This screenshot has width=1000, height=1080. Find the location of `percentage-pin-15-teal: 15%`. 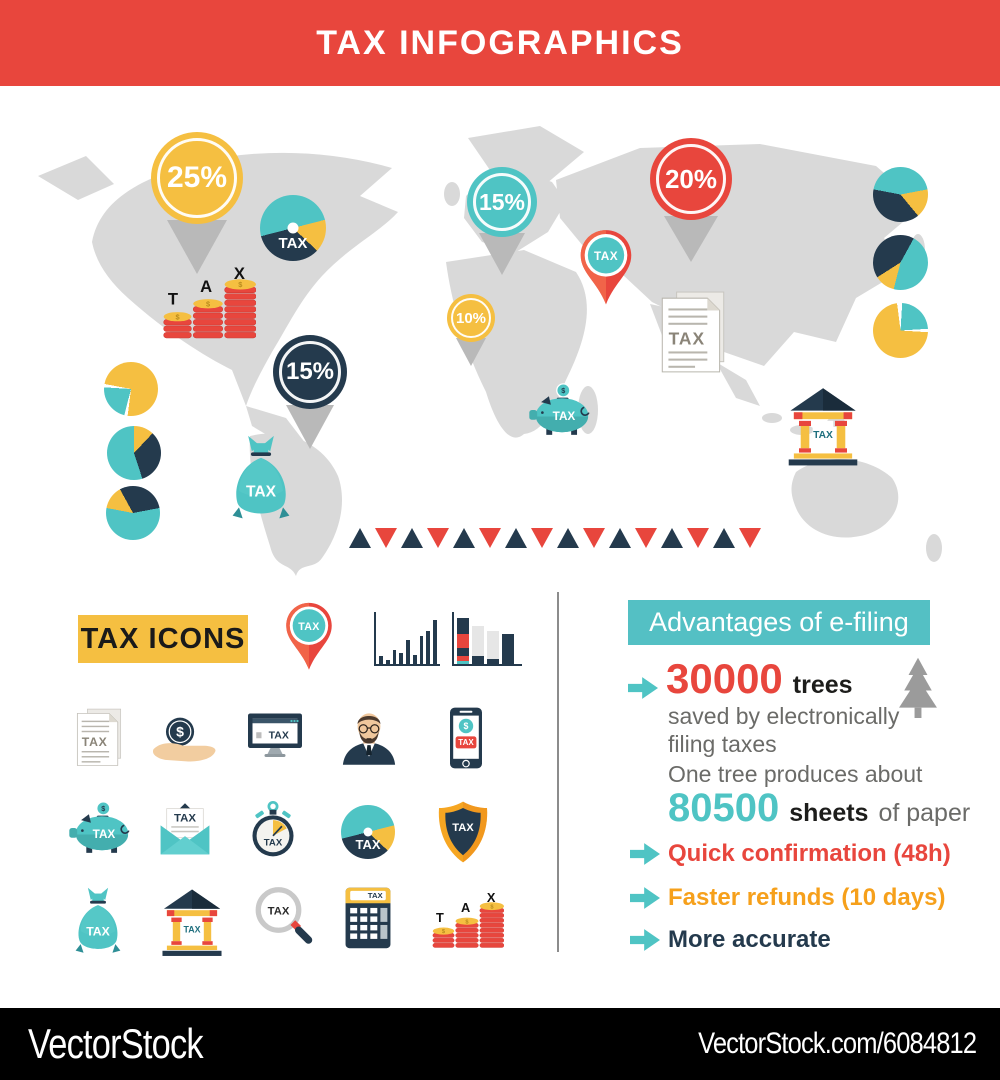

percentage-pin-15-teal: 15% is located at coordinates (502, 221).